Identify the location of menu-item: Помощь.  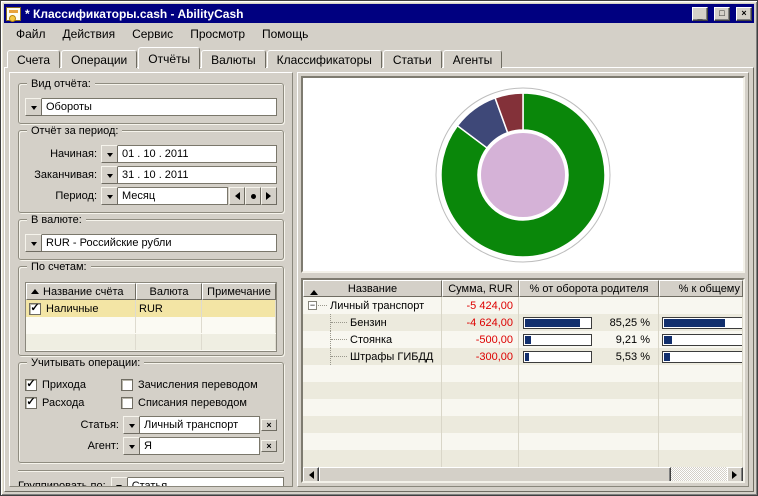
(285, 33).